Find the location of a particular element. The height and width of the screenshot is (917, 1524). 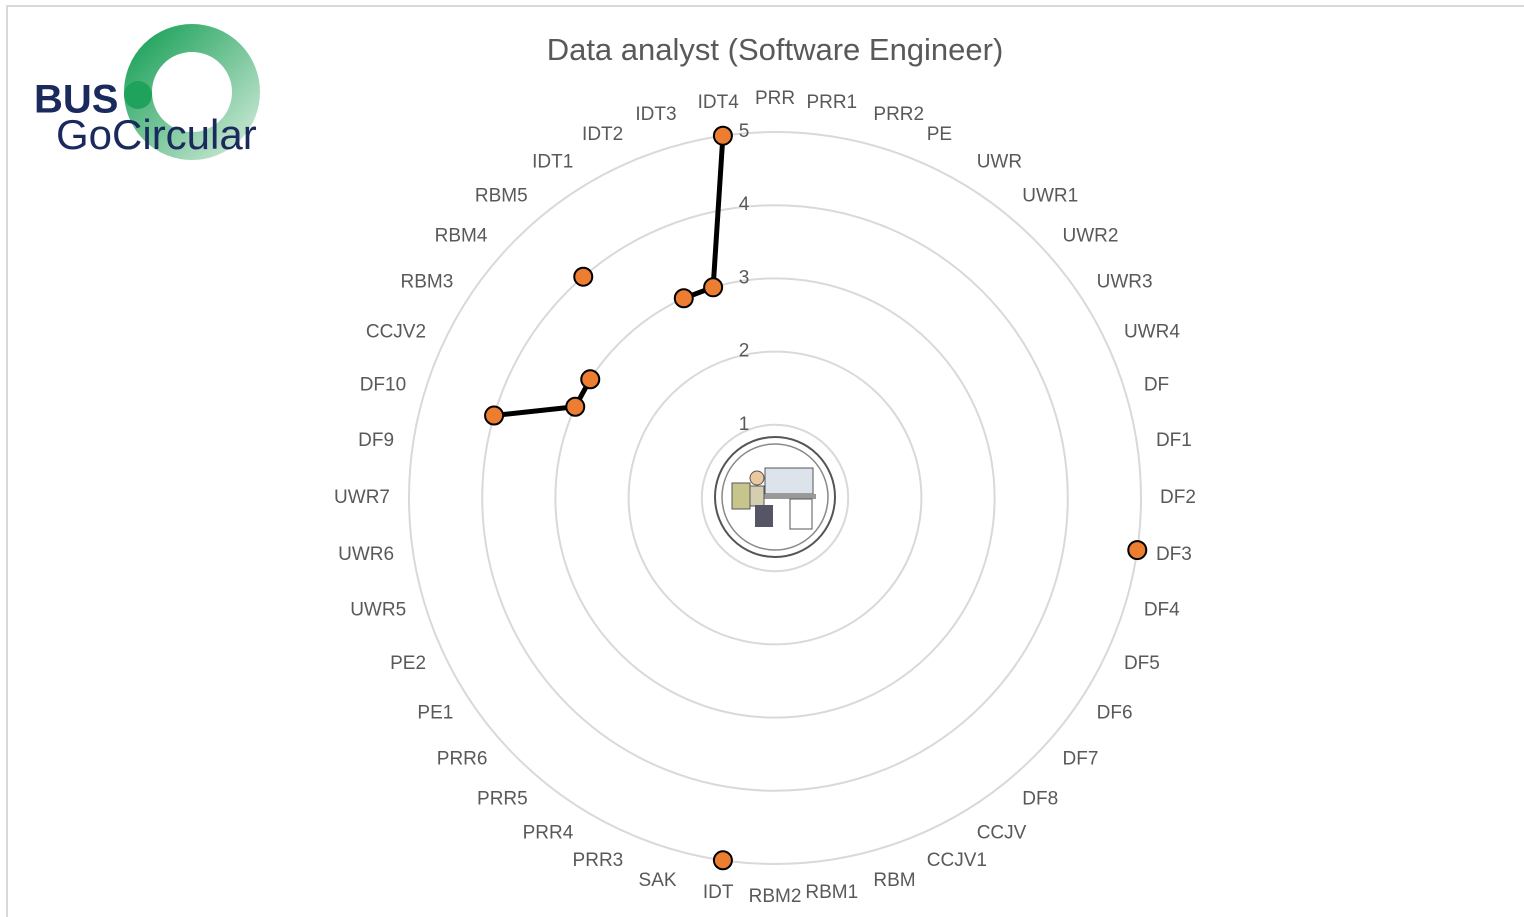

category-label: RBM4 is located at coordinates (461, 236).